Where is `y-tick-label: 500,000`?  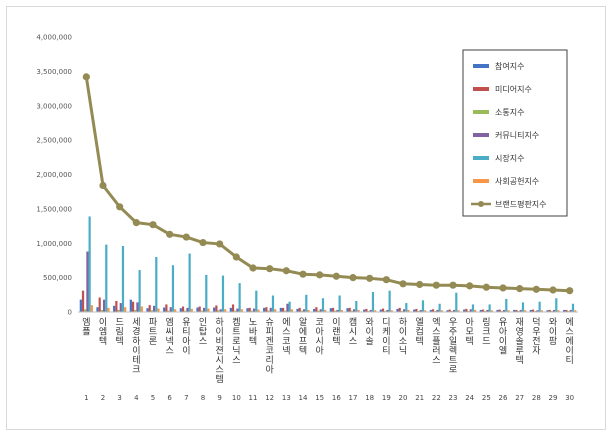 y-tick-label: 500,000 is located at coordinates (57, 278).